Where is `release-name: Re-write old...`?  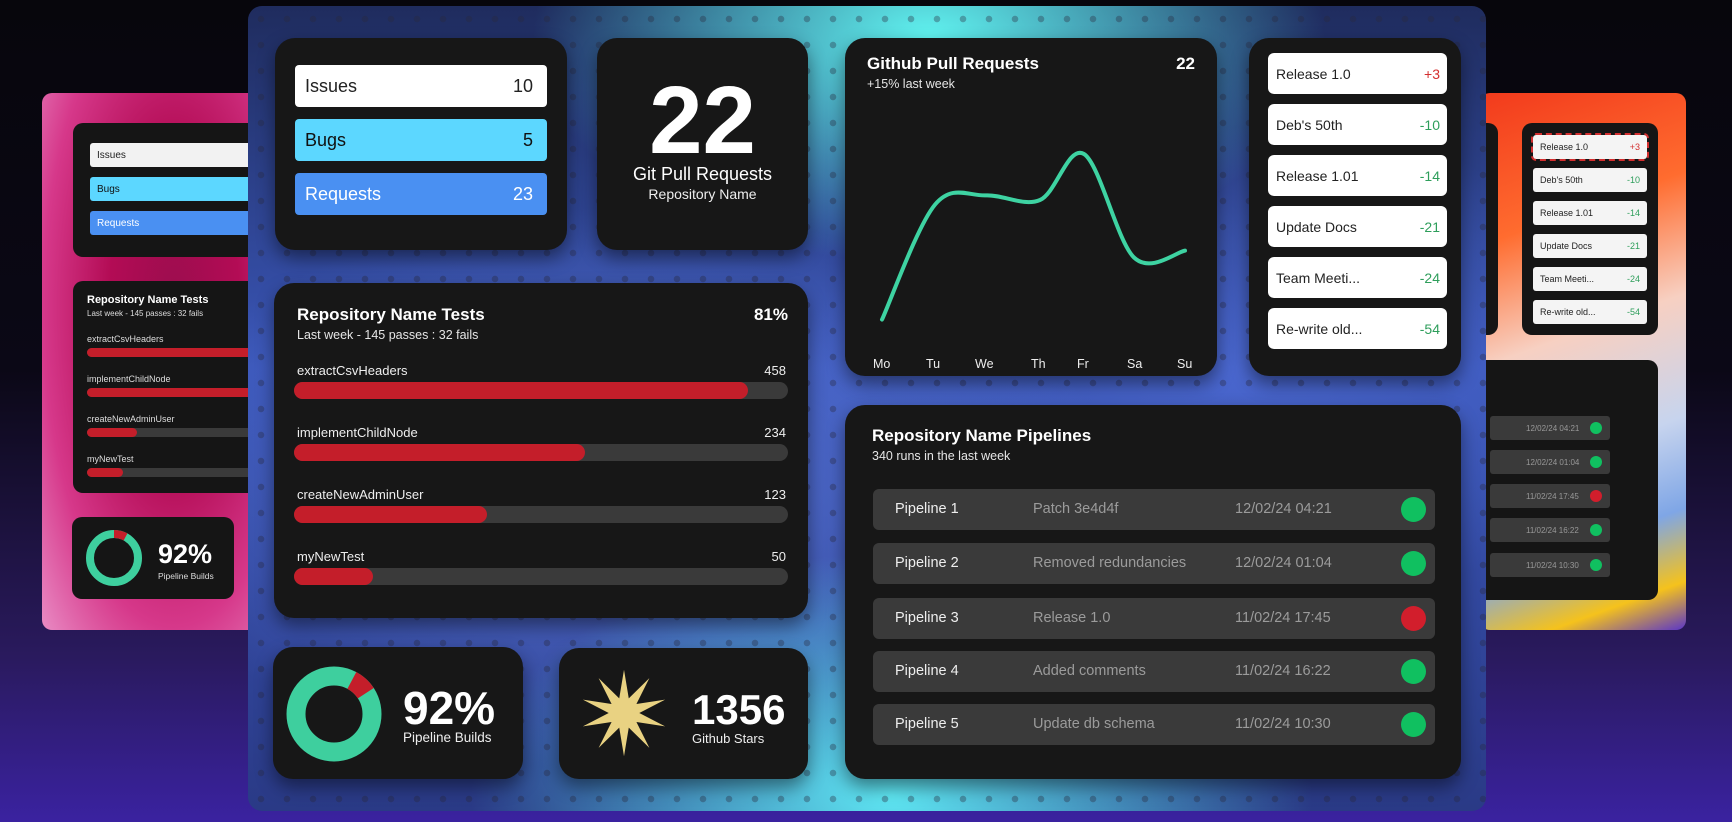 release-name: Re-write old... is located at coordinates (1319, 328).